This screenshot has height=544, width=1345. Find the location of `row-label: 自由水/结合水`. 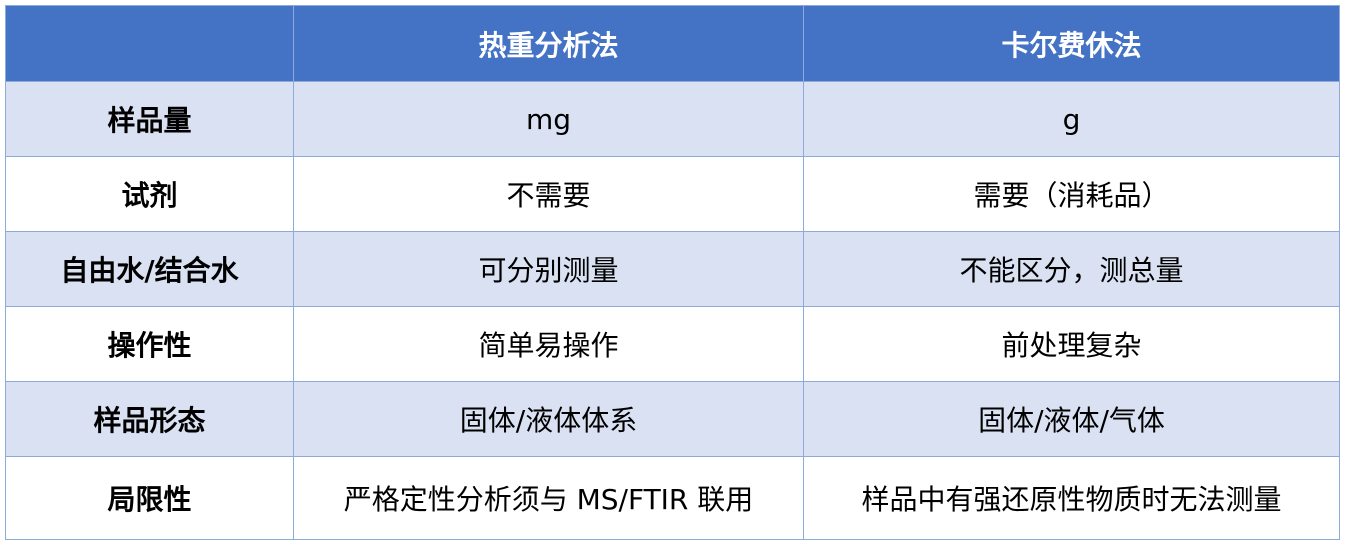

row-label: 自由水/结合水 is located at coordinates (149, 269).